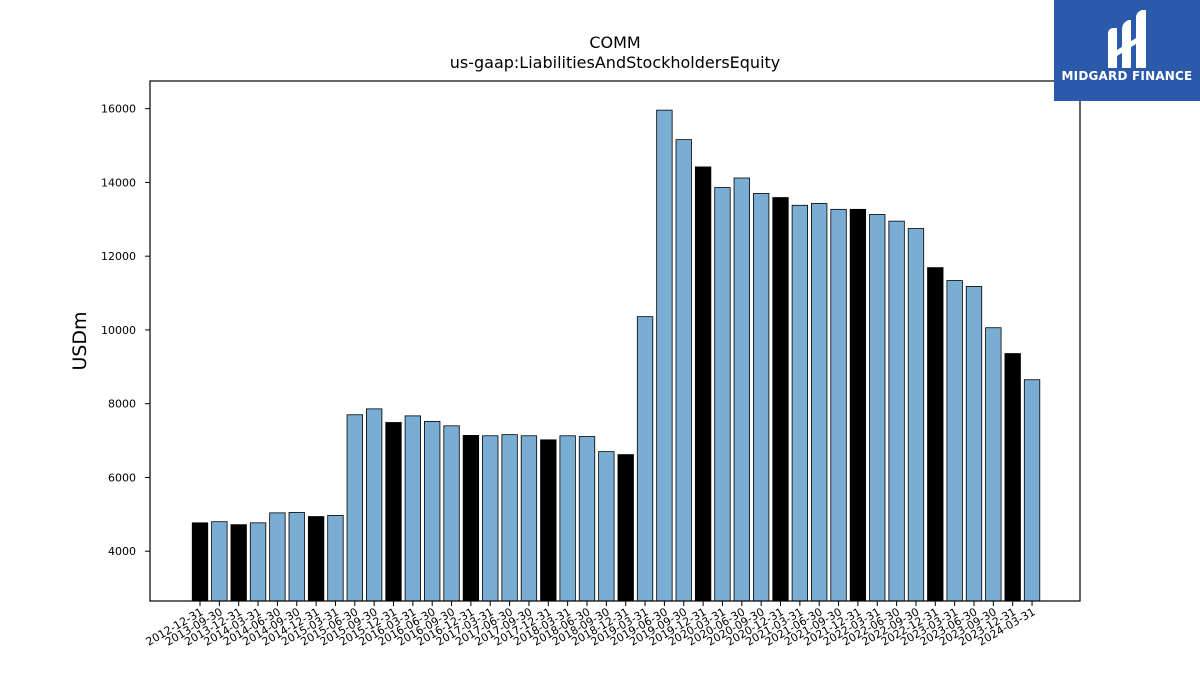 This screenshot has height=675, width=1200. I want to click on y-axis-ticks: 4000 6000 8000 10000 12000 14000 16000, so click(125, 330).